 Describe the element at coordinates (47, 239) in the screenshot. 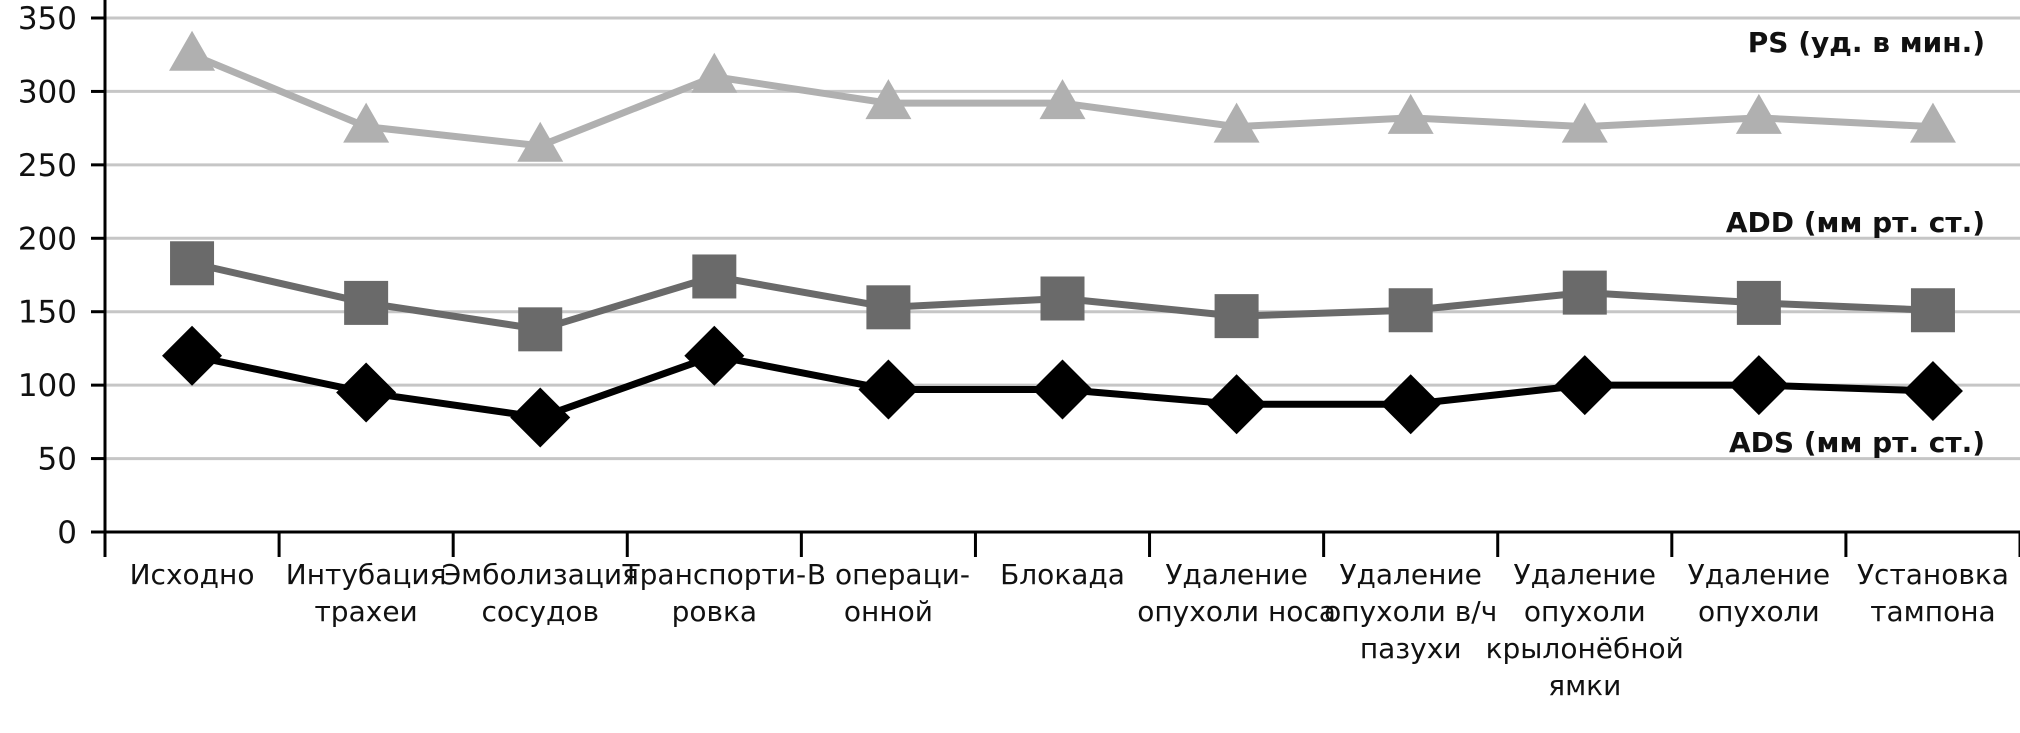

I see `y-tick-label-200: 200` at that location.